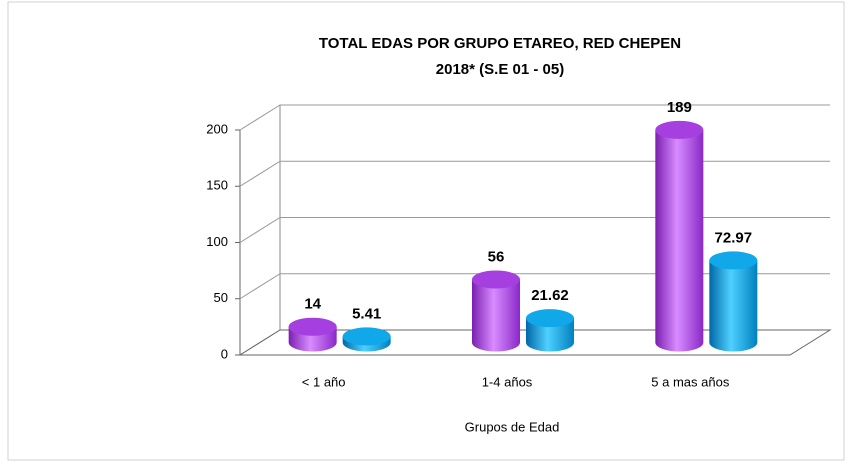  What do you see at coordinates (512, 426) in the screenshot?
I see `x-axis-label: Grupos de Edad` at bounding box center [512, 426].